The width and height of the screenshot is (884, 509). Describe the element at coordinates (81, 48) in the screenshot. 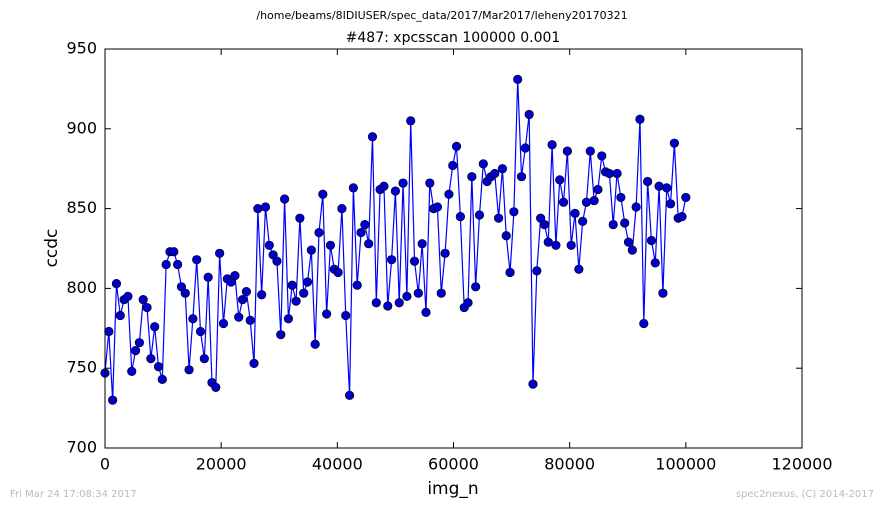

I see `y-tick-label: 950` at that location.